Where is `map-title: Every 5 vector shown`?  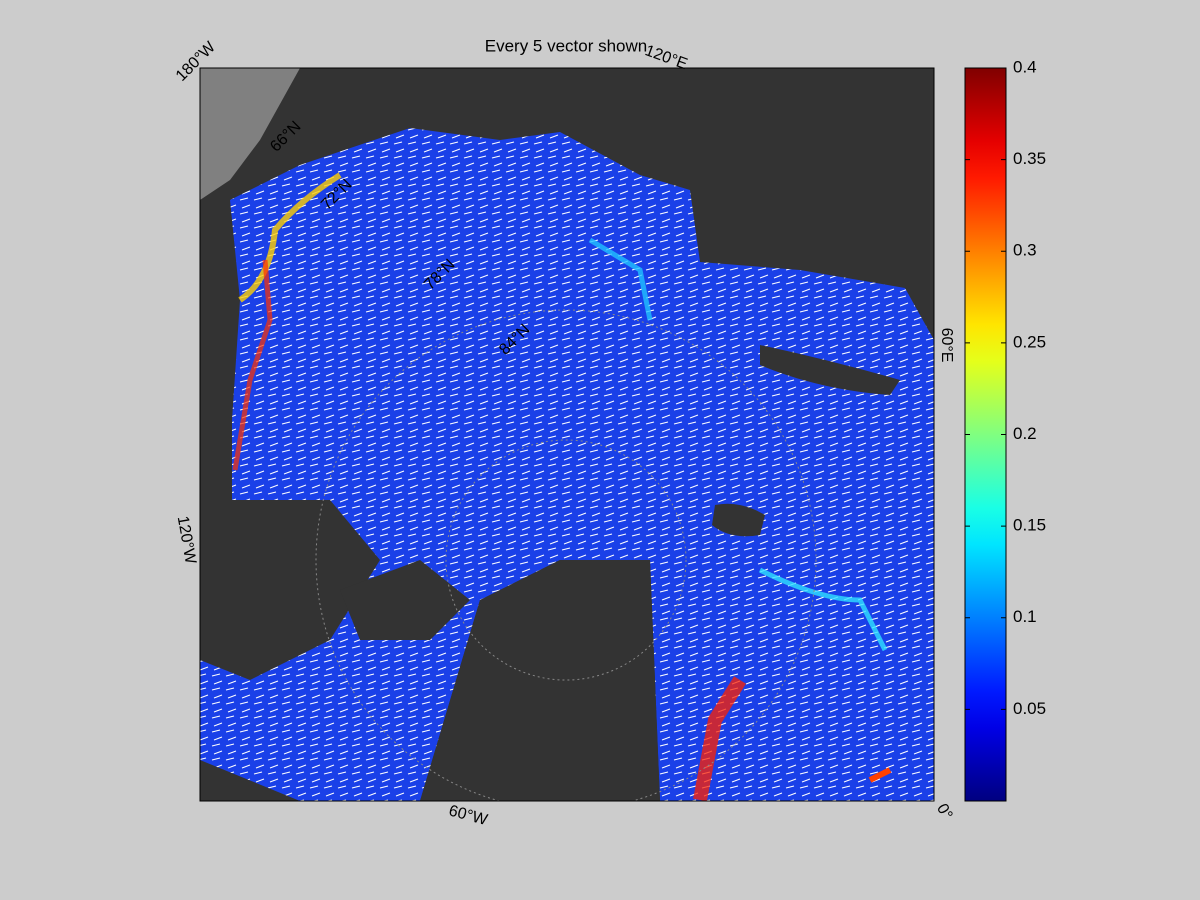 map-title: Every 5 vector shown is located at coordinates (566, 45).